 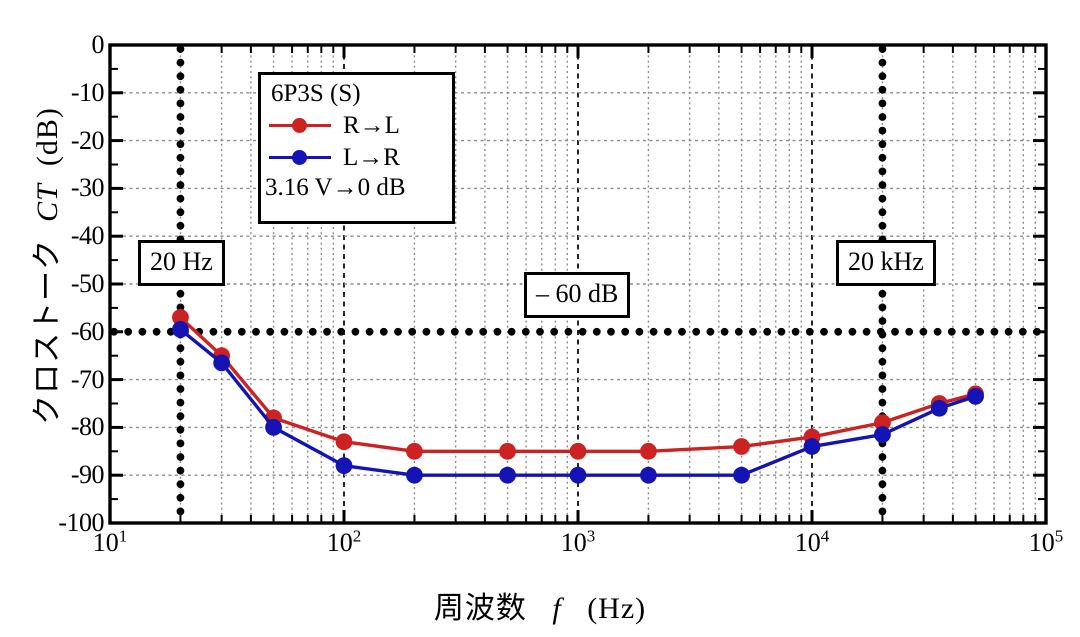 What do you see at coordinates (87, 283) in the screenshot?
I see `y-tick-label: -50` at bounding box center [87, 283].